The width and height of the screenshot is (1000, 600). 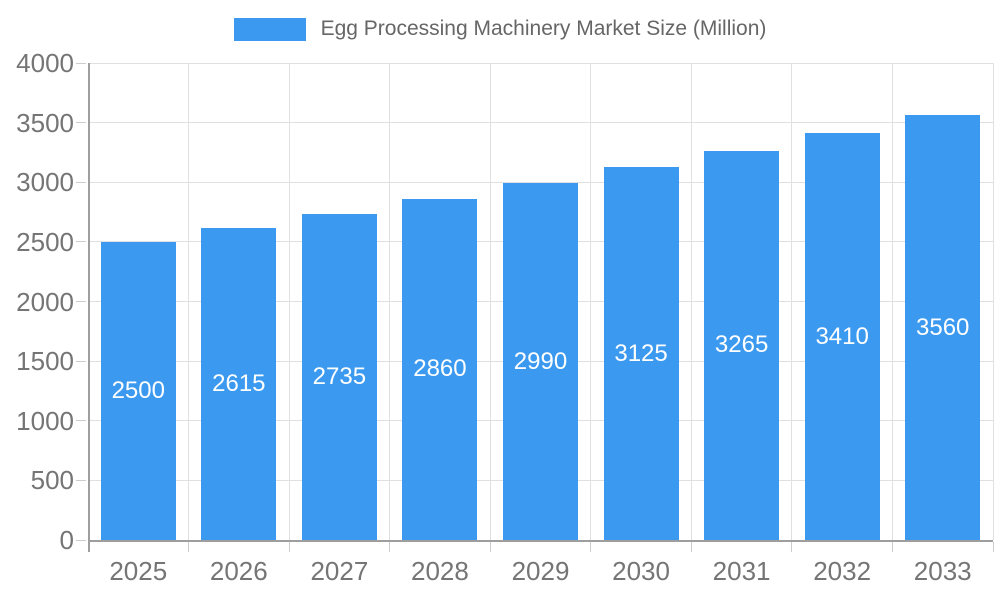 I want to click on x-axis-label: 2032, so click(x=842, y=571).